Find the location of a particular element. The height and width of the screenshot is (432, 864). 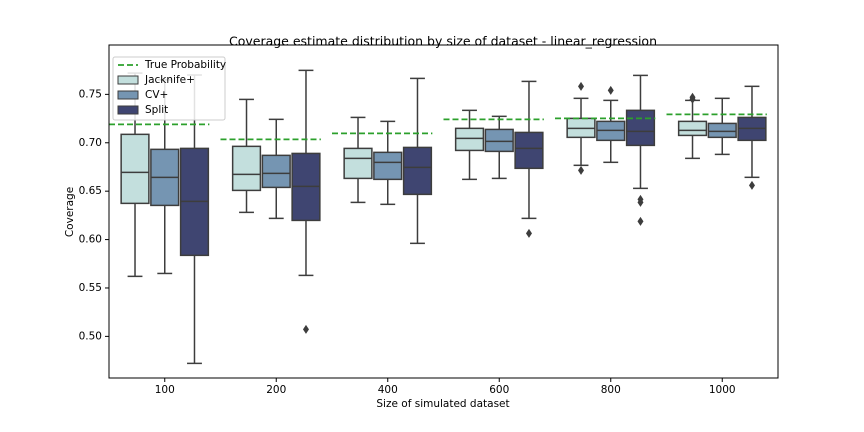

x-tick-label: 800 is located at coordinates (611, 390).